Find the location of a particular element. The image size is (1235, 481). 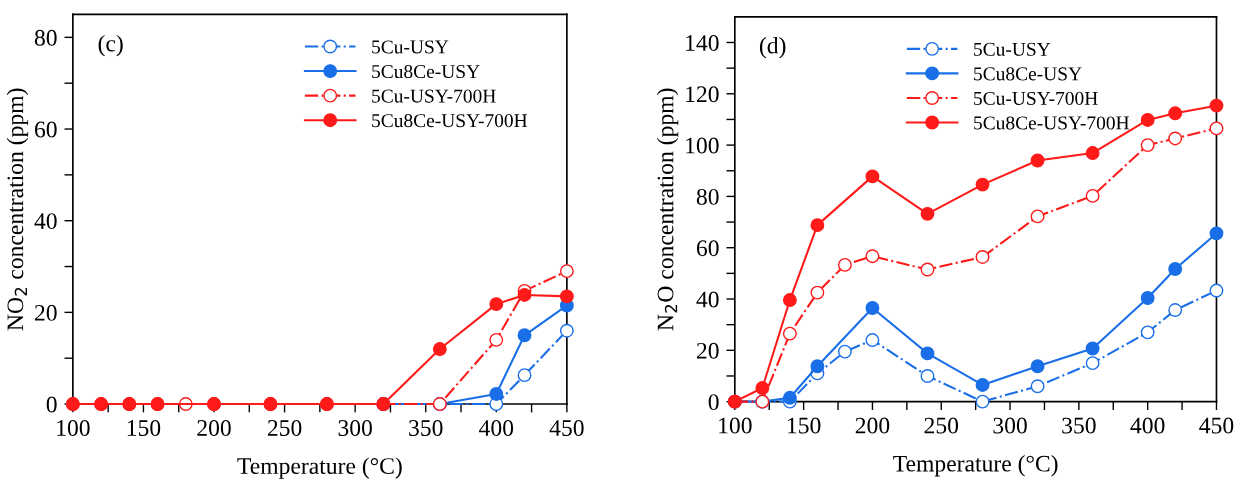

y-tick-label: 100 is located at coordinates (702, 145).